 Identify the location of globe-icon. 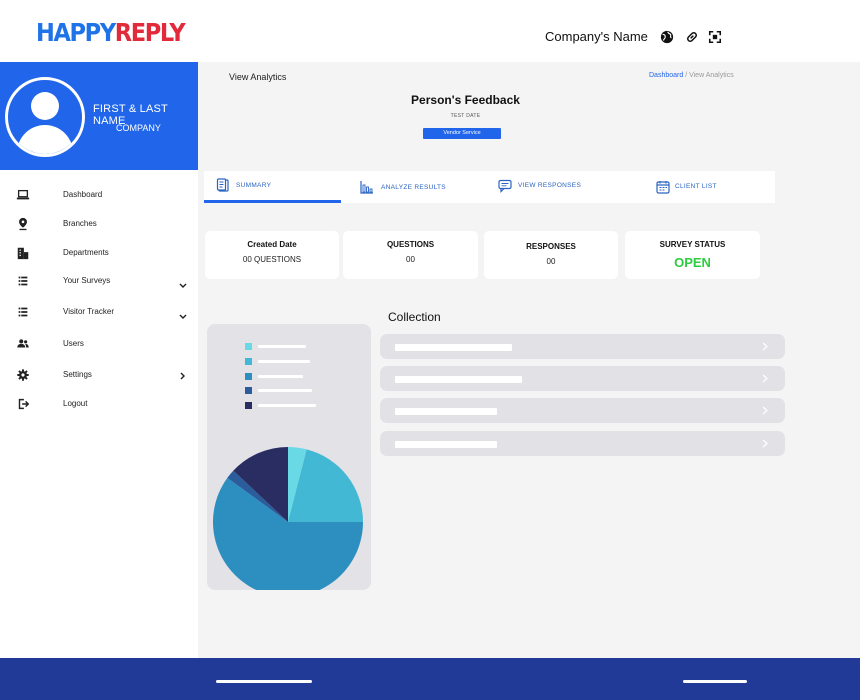
(667, 37).